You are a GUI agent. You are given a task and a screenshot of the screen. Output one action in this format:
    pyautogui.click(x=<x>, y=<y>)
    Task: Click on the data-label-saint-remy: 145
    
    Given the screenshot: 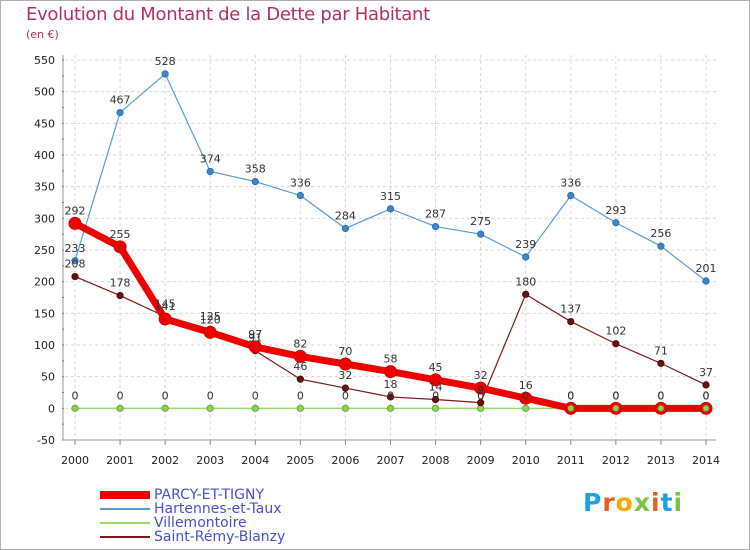 What is the action you would take?
    pyautogui.click(x=165, y=304)
    